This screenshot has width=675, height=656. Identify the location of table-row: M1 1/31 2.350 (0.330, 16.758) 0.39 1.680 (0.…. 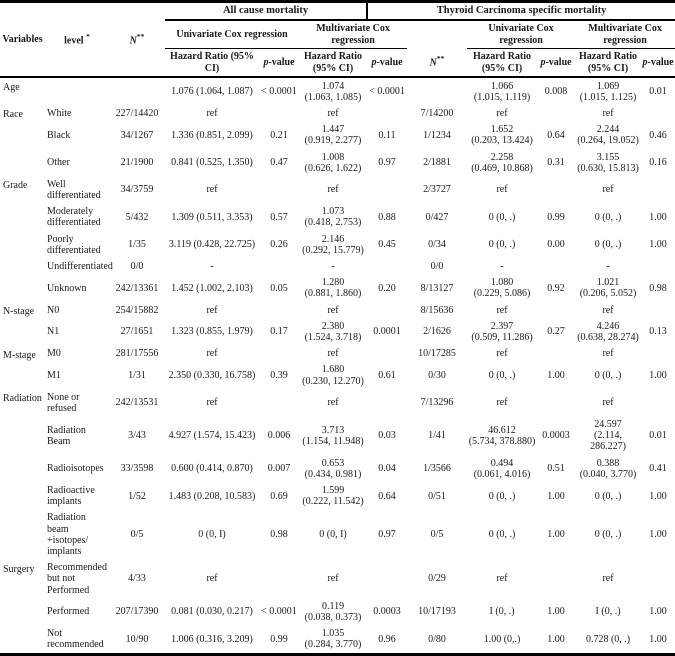
(337, 375).